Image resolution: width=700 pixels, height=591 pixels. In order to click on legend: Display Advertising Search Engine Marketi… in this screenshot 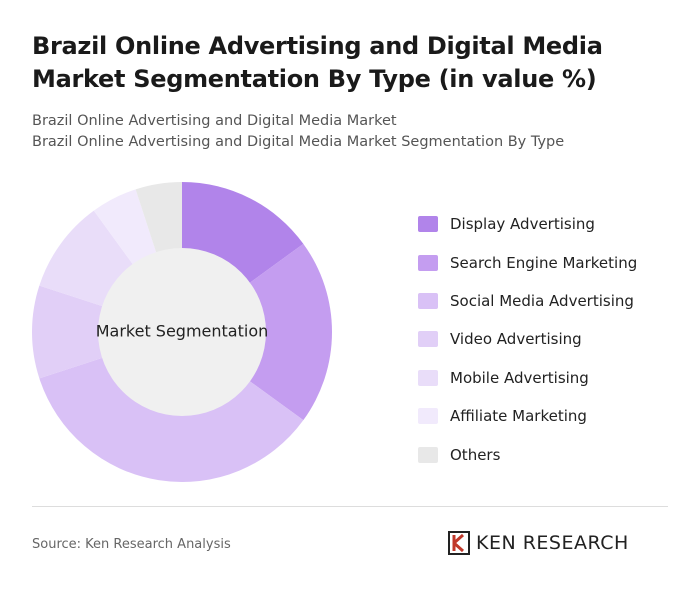, I will do `click(527, 339)`.